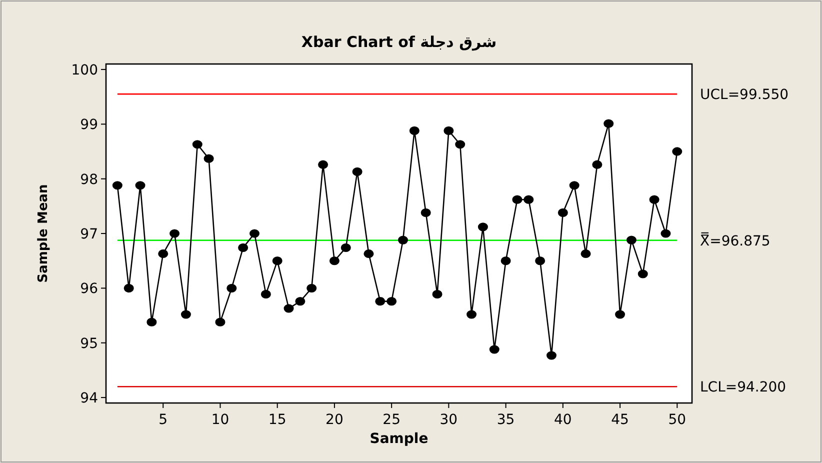 This screenshot has width=822, height=463. What do you see at coordinates (89, 344) in the screenshot?
I see `y-tick-label: 95` at bounding box center [89, 344].